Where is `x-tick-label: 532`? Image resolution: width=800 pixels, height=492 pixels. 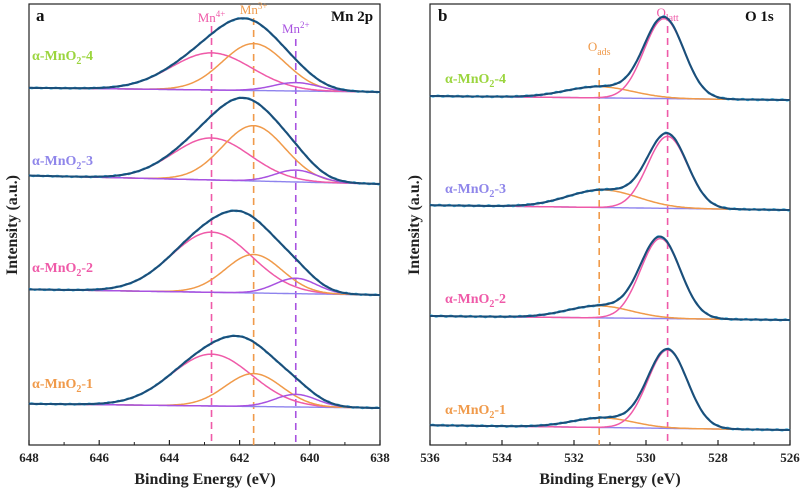 x-tick-label: 532 is located at coordinates (574, 457).